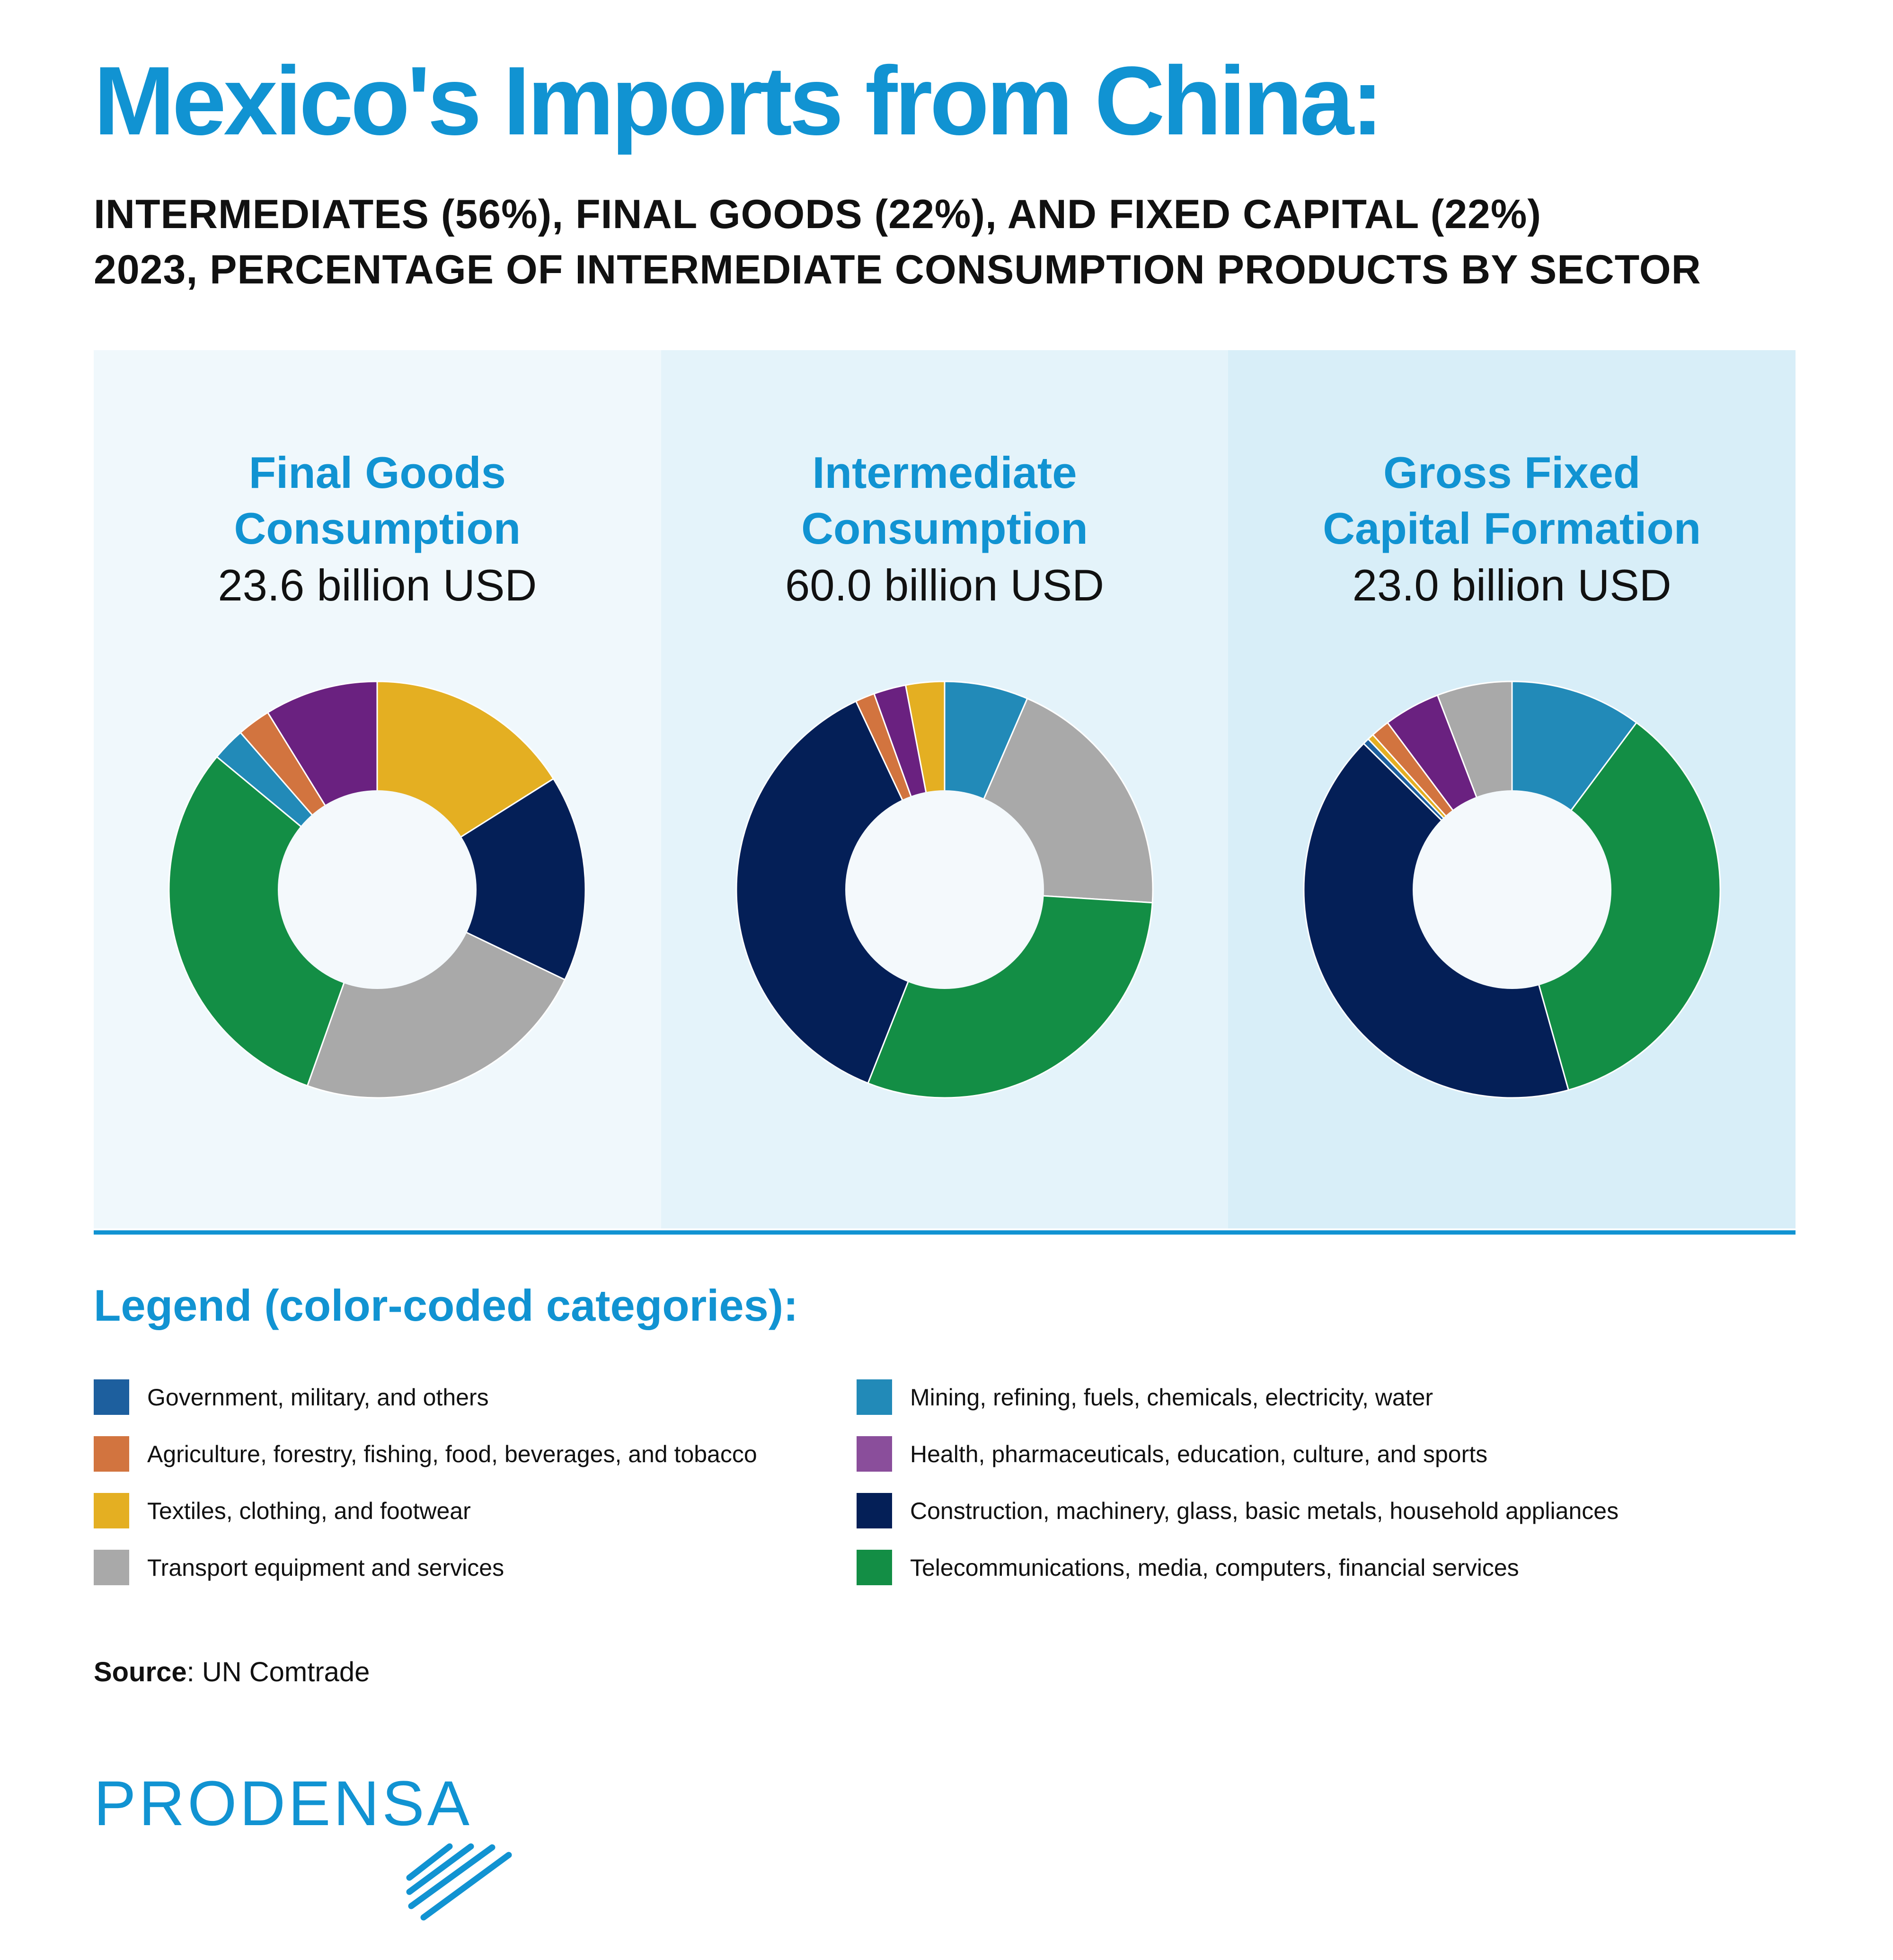 The width and height of the screenshot is (1893, 1960). I want to click on source-label: Source, so click(141, 1672).